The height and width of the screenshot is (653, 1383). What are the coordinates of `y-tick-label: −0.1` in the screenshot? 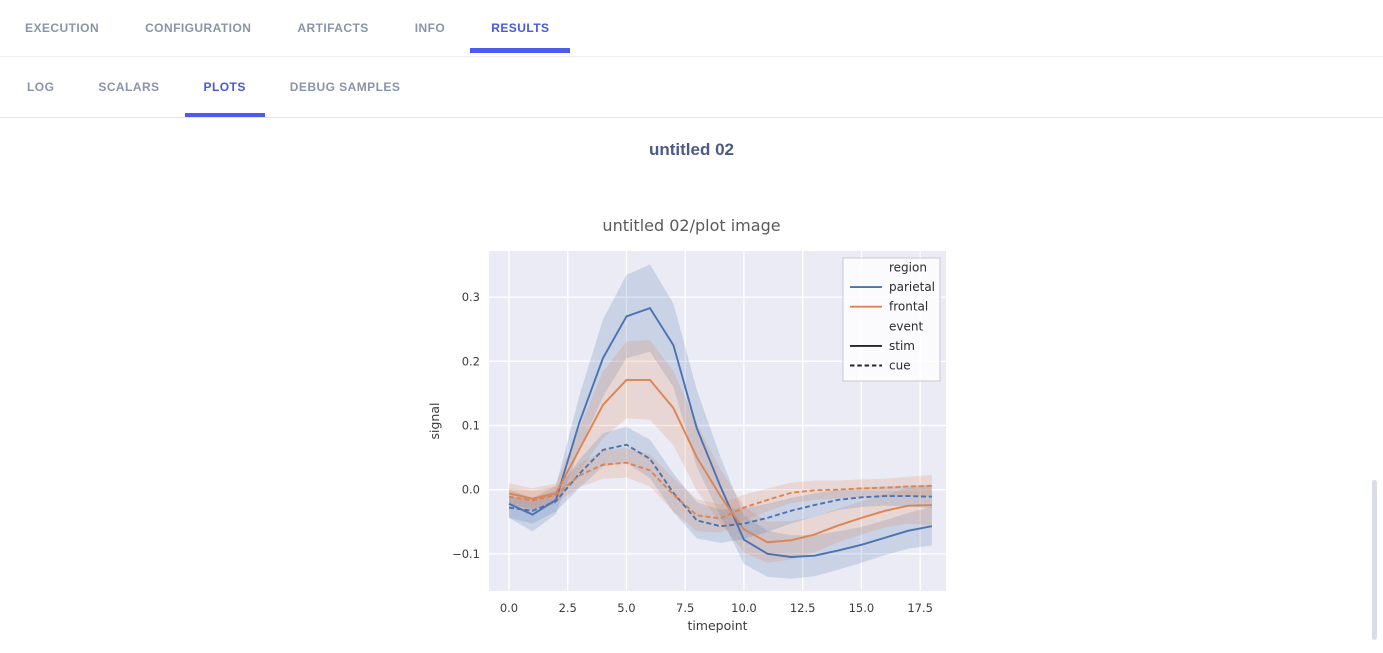 It's located at (466, 554).